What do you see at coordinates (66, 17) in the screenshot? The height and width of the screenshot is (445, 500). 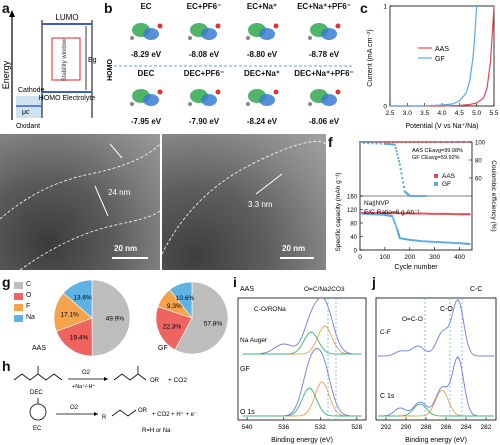 I see `lumo-label: LUMO` at bounding box center [66, 17].